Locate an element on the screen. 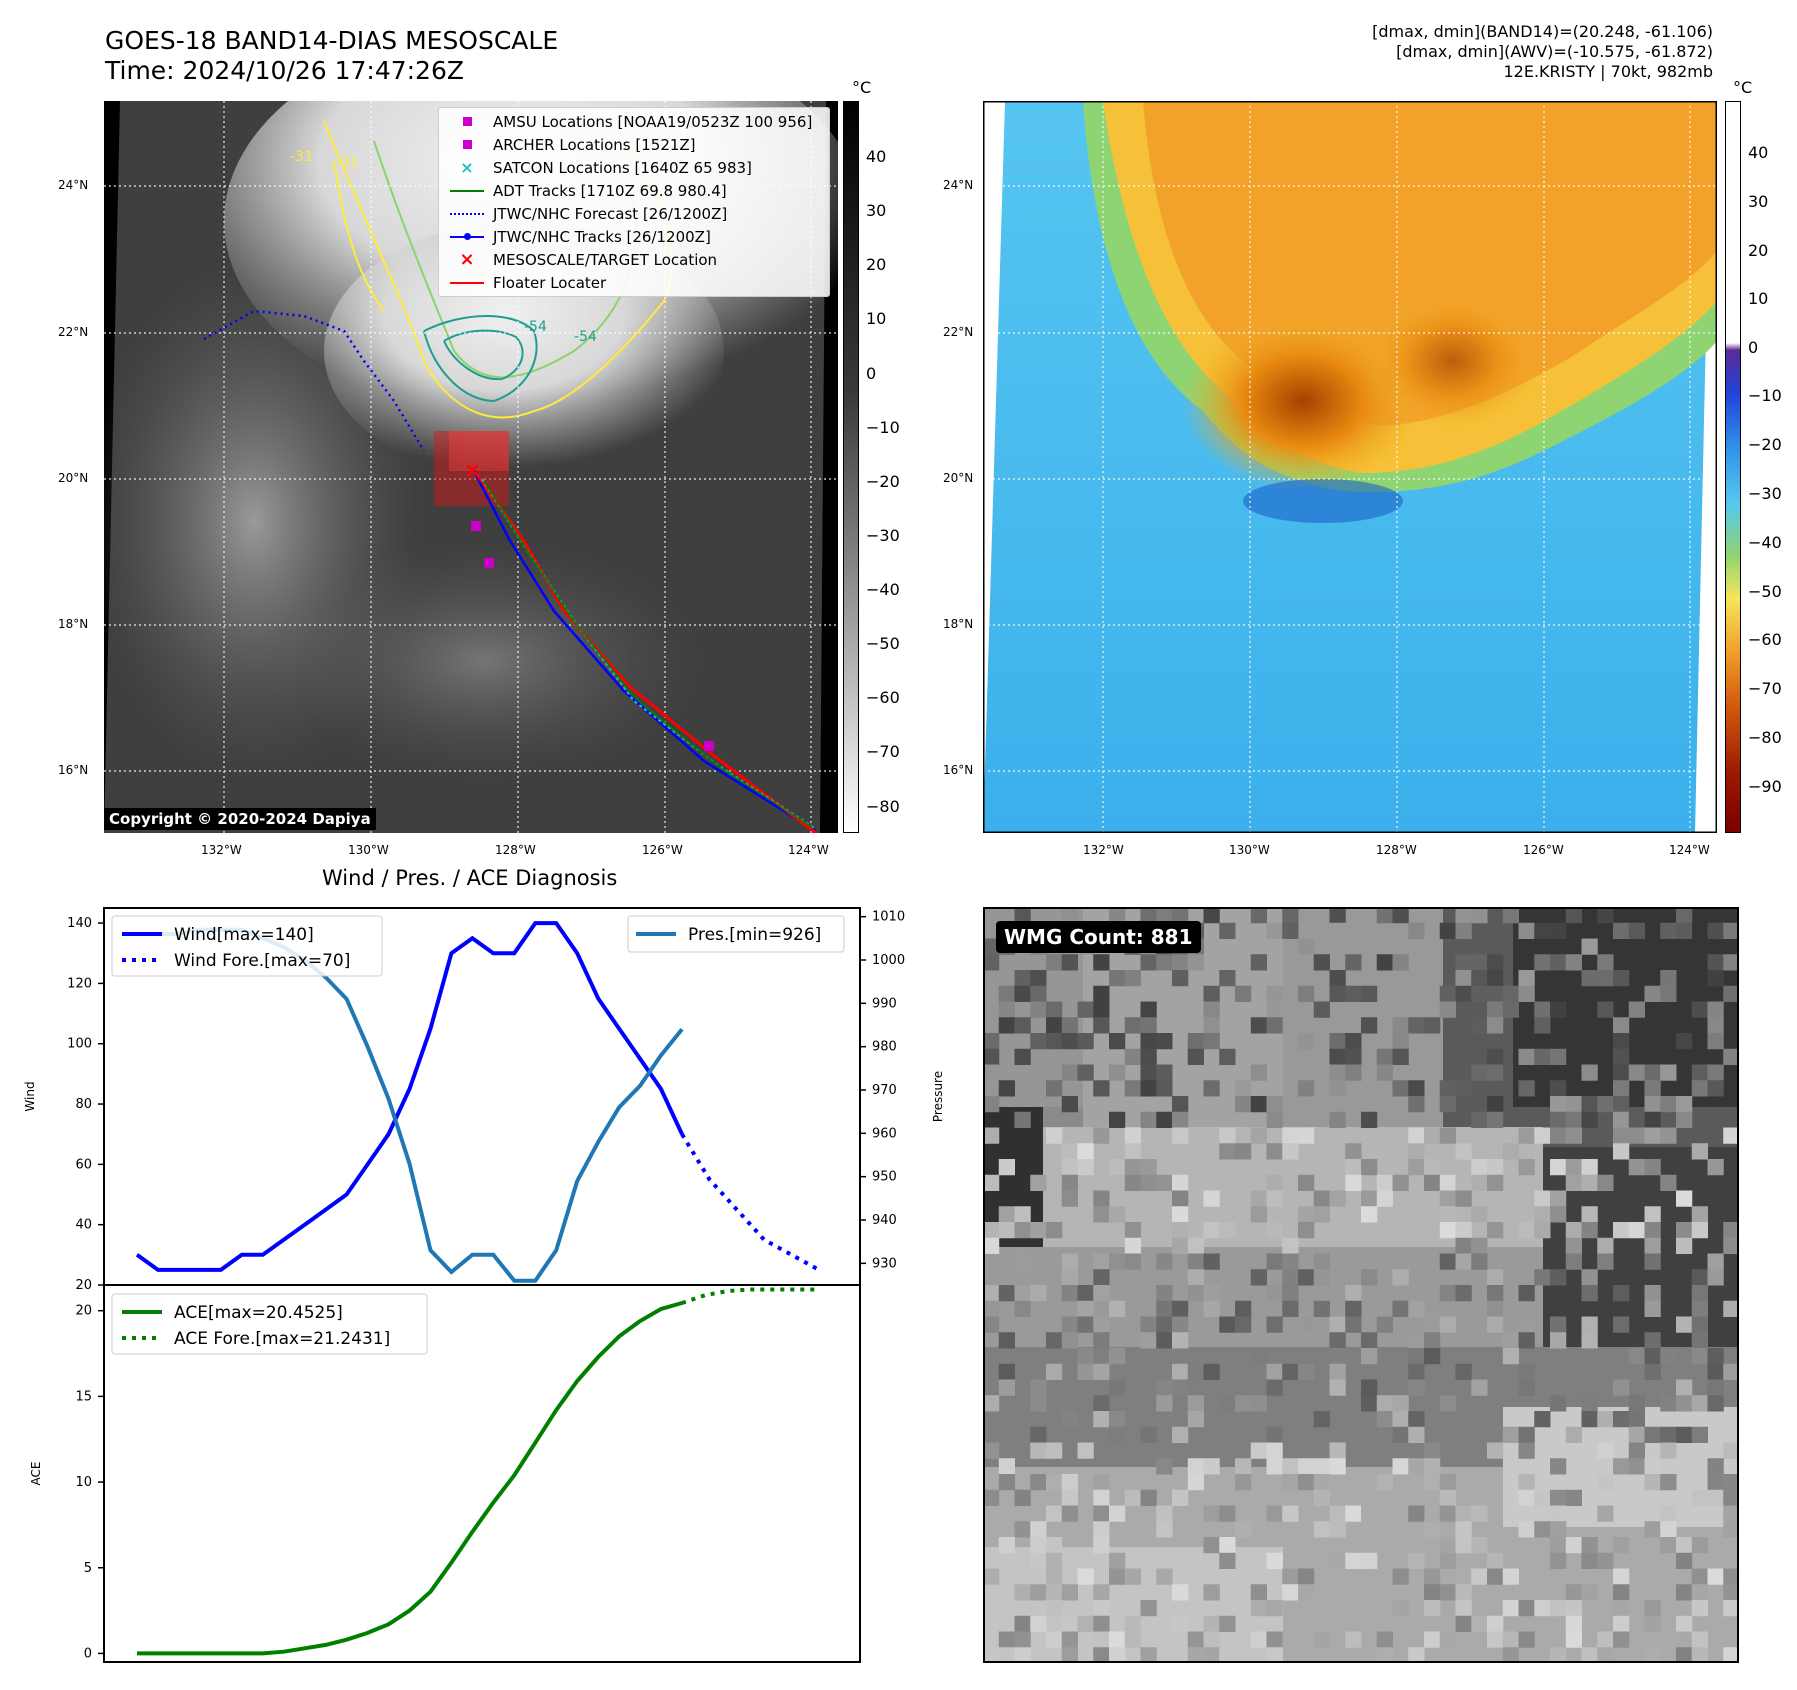  red-x-icon: × is located at coordinates (467, 259).